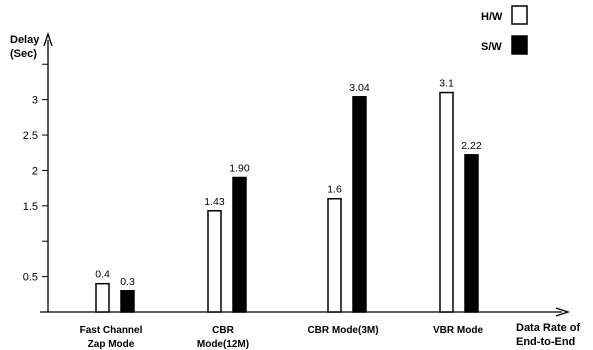 The image size is (593, 350). I want to click on category-label: Fast Channel, so click(111, 330).